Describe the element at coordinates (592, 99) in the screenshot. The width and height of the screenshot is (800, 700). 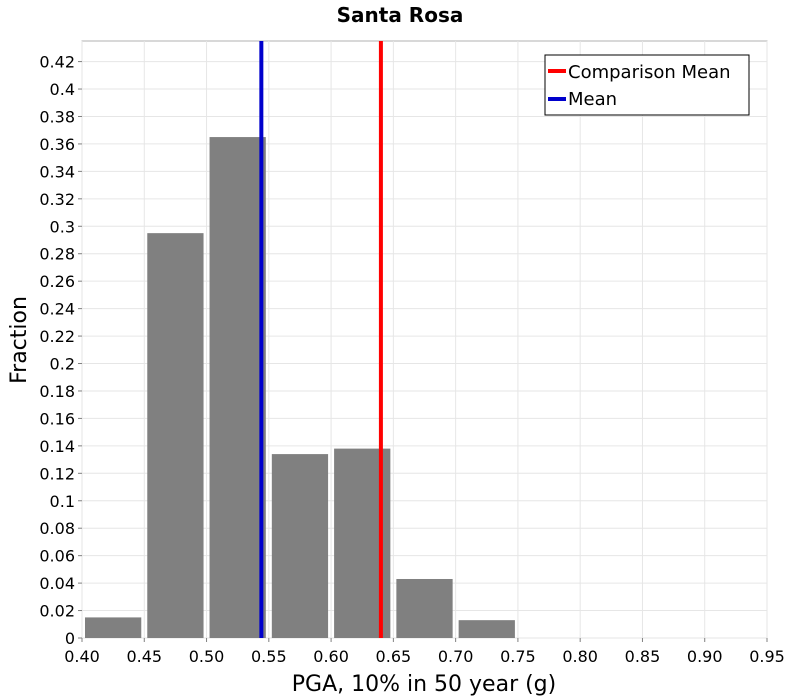
I see `legend-label-mean: Mean` at that location.